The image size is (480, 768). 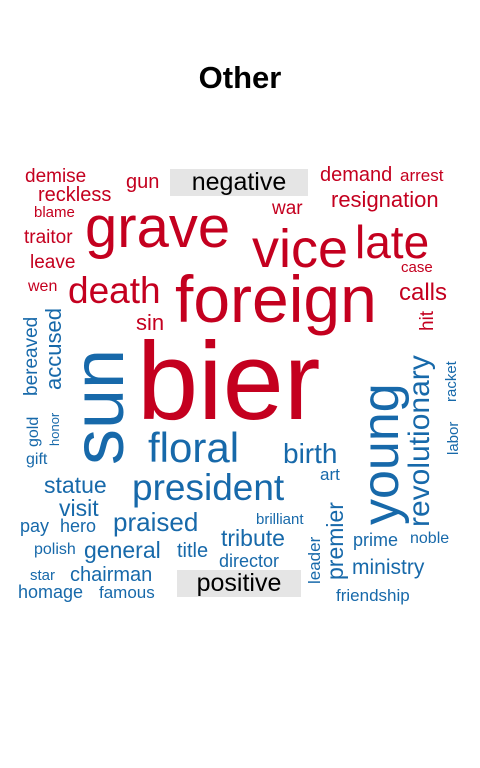 What do you see at coordinates (373, 595) in the screenshot?
I see `word-friendship: friendship` at bounding box center [373, 595].